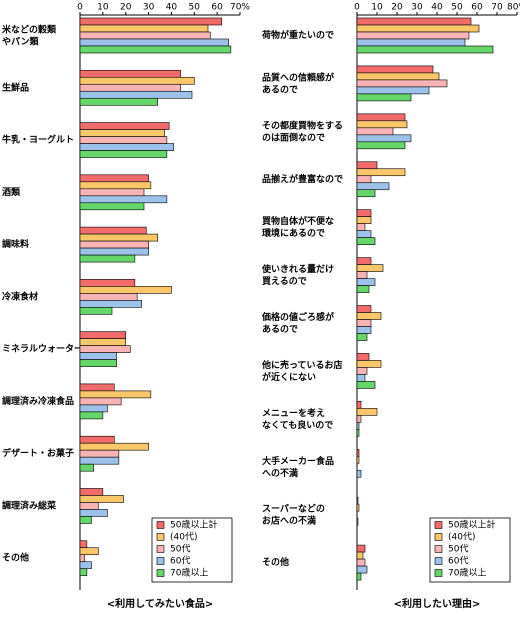 The width and height of the screenshot is (520, 621). Describe the element at coordinates (297, 418) in the screenshot. I see `category-label: メニューを考えなくても良いので` at that location.